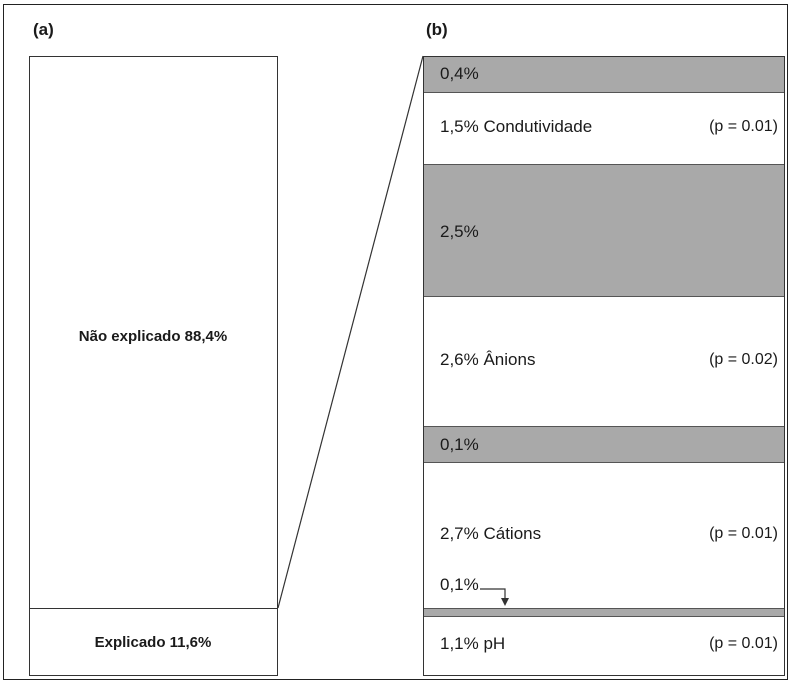 The image size is (794, 685). Describe the element at coordinates (604, 128) in the screenshot. I see `segment-condutividade` at that location.